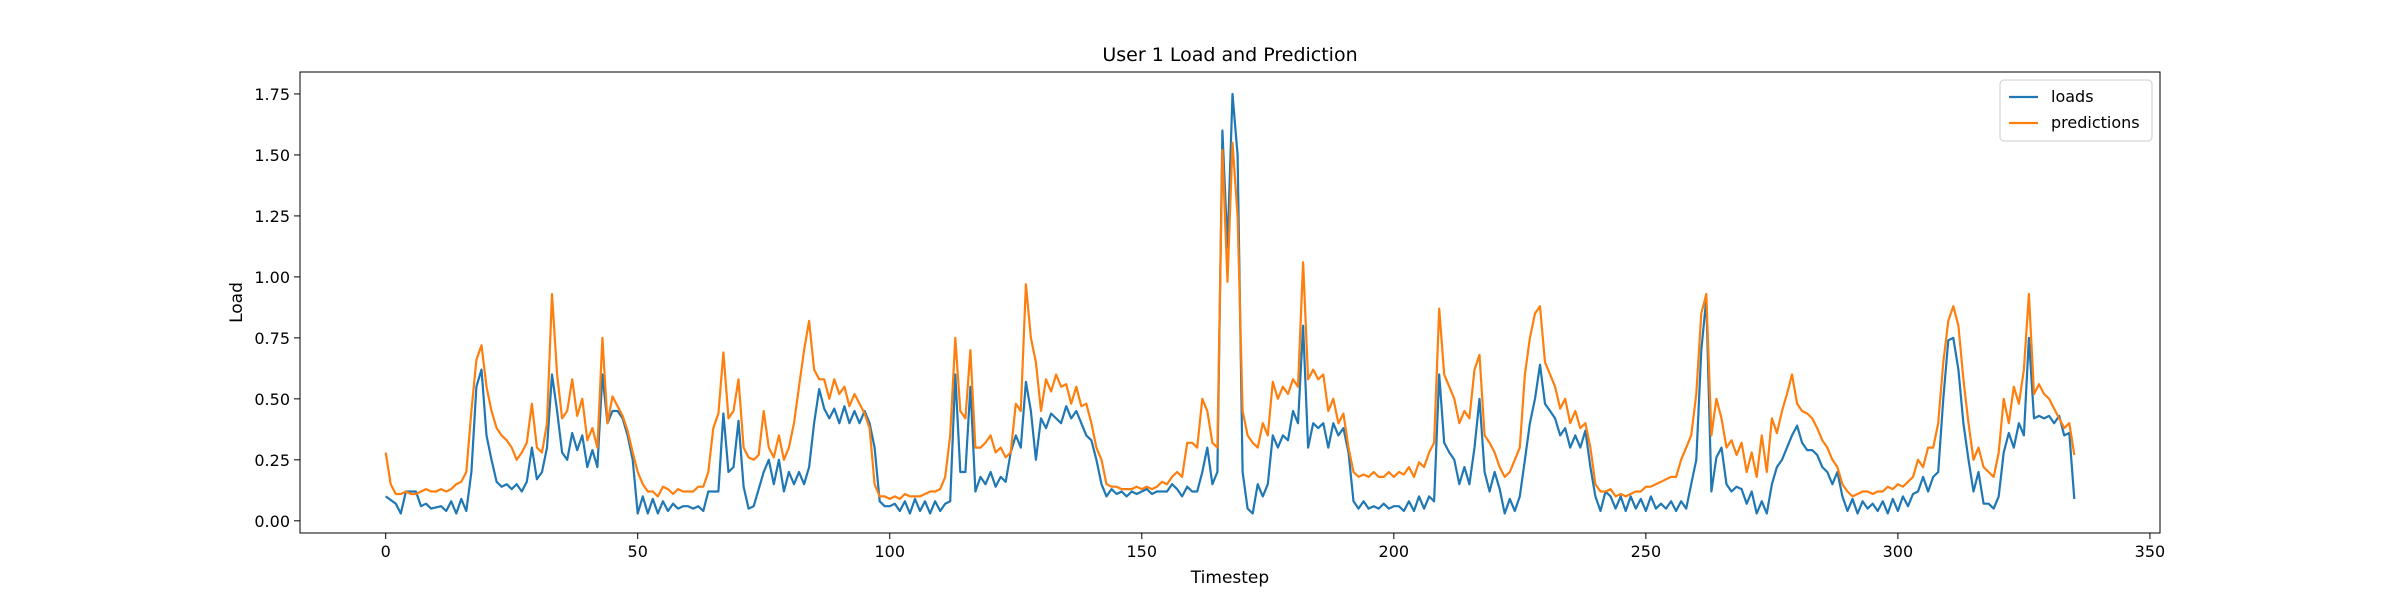  Describe the element at coordinates (277, 308) in the screenshot. I see `y-axis: 0.00 0.25 0.50 0.75 1.00 1.25 1.50 1.75` at that location.